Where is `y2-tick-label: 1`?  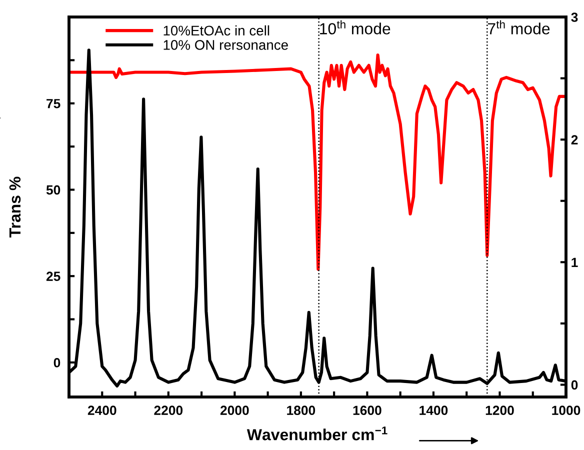
y2-tick-label: 1 is located at coordinates (575, 262).